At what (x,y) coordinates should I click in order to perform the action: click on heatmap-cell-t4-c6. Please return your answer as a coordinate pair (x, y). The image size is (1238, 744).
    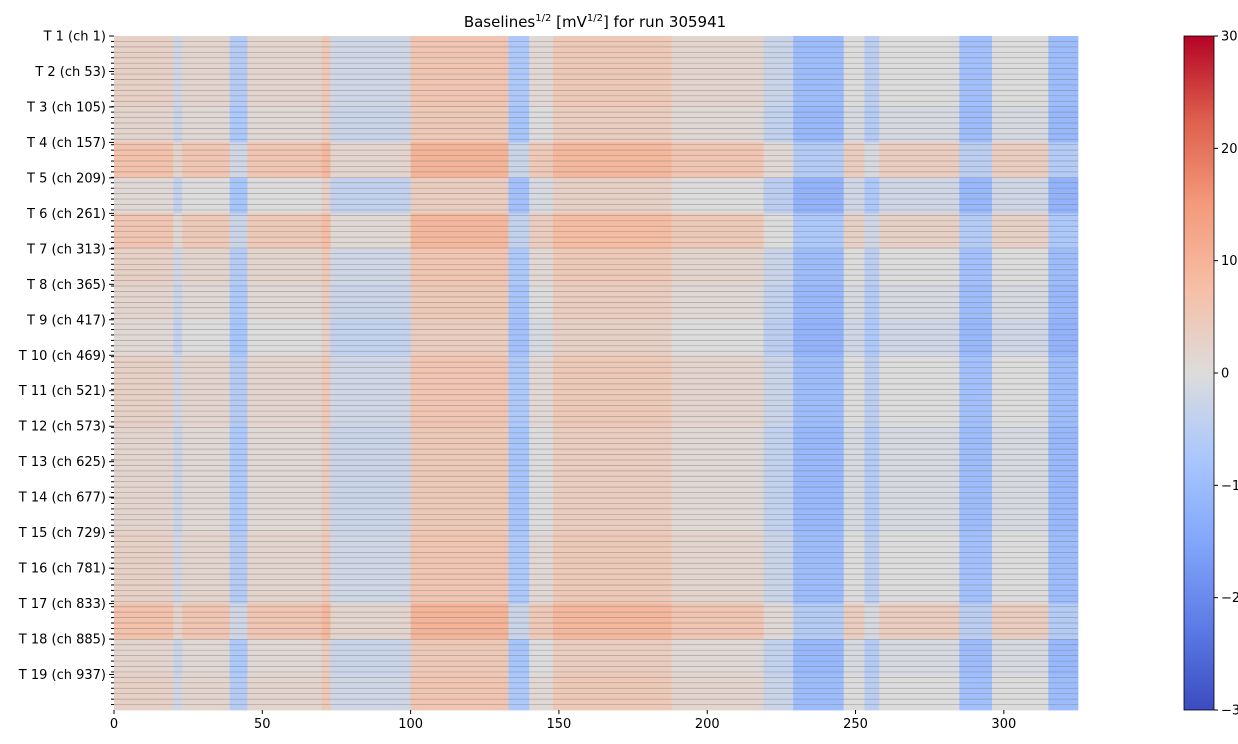
    Looking at the image, I should click on (326, 160).